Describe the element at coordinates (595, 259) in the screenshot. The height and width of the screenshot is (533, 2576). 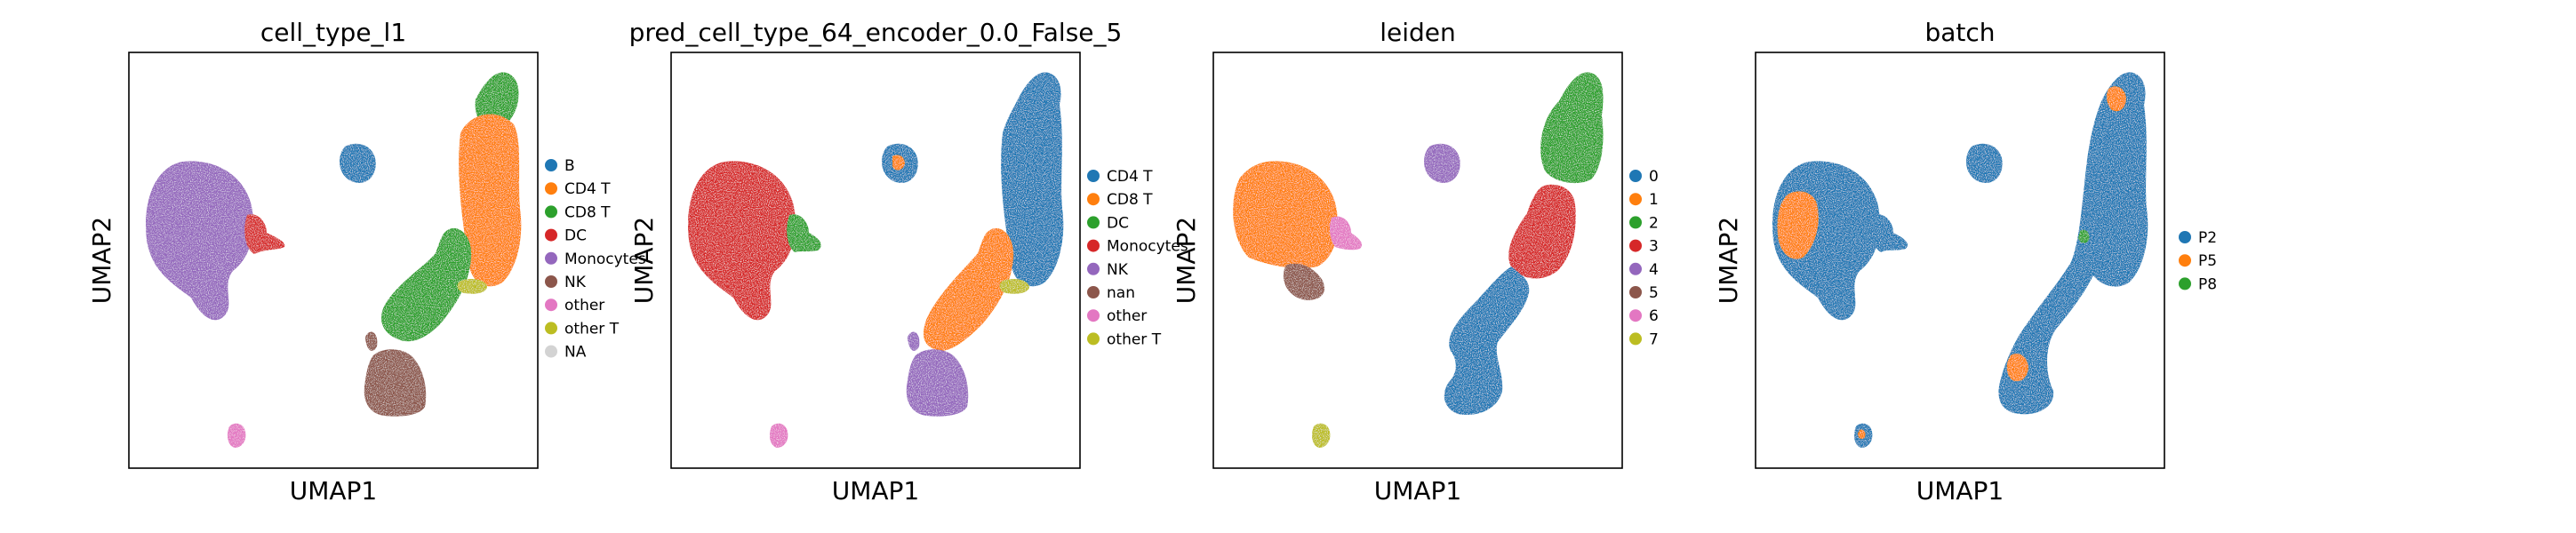
I see `legend: B CD4 T CD8 T DC Monocytes NK other other T NA` at that location.